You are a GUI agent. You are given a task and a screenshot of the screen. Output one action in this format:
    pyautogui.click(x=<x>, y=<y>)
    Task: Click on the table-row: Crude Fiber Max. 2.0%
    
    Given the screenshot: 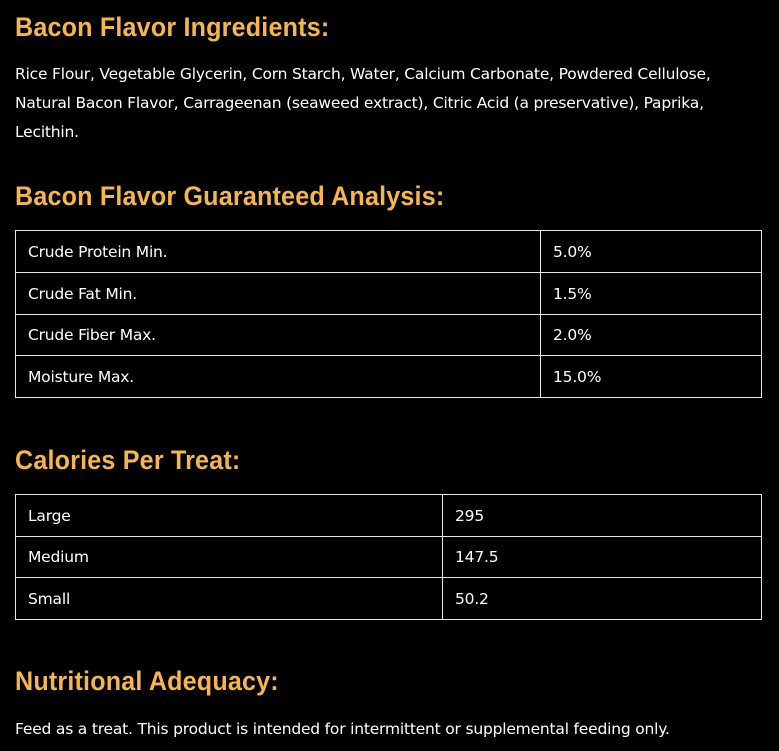 What is the action you would take?
    pyautogui.click(x=388, y=335)
    